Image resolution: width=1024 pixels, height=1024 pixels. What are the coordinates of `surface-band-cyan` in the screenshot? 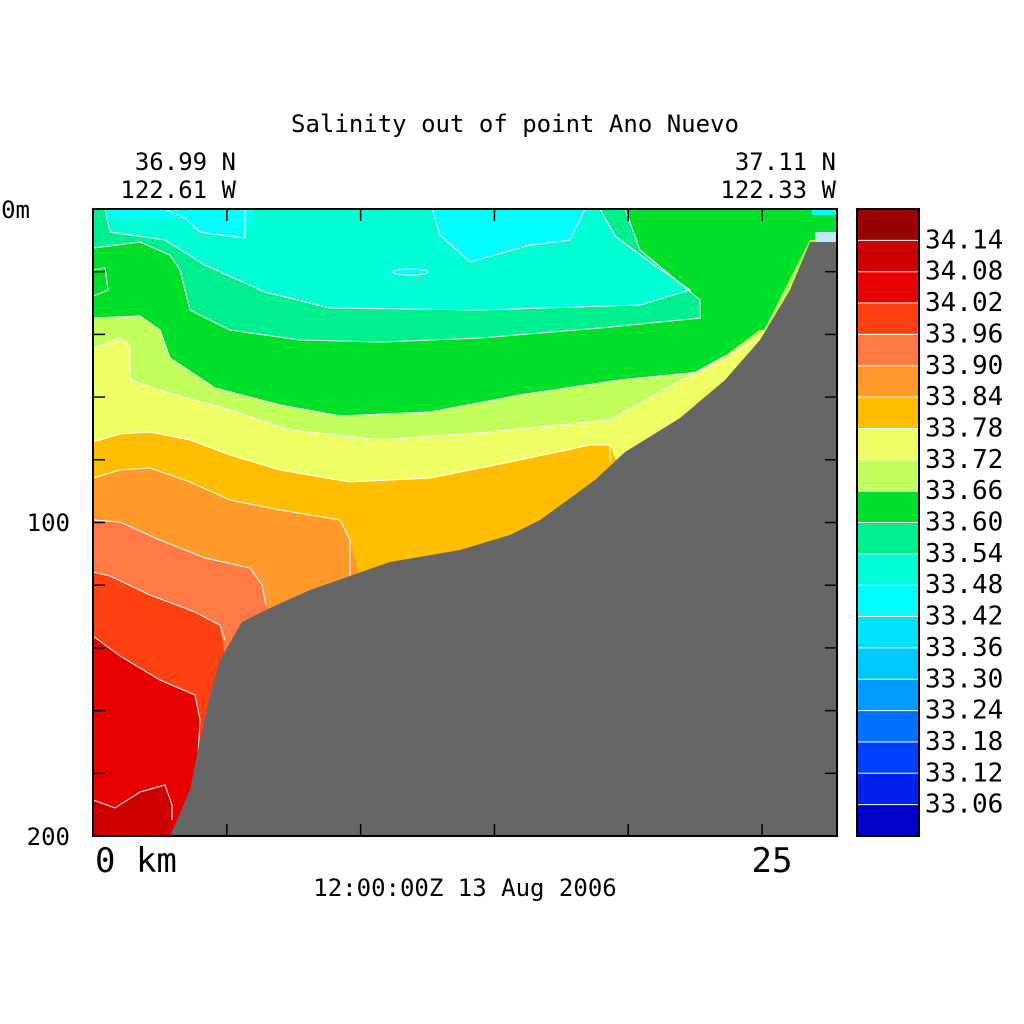 It's located at (824, 212).